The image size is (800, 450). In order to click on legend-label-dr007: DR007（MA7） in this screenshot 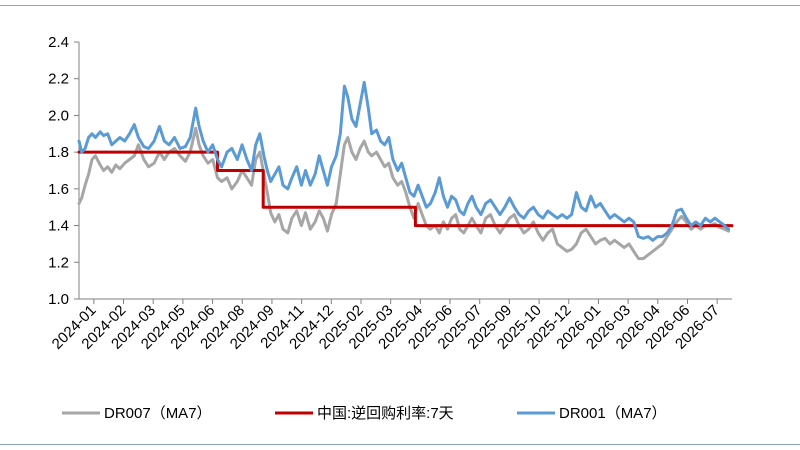, I will do `click(158, 413)`.